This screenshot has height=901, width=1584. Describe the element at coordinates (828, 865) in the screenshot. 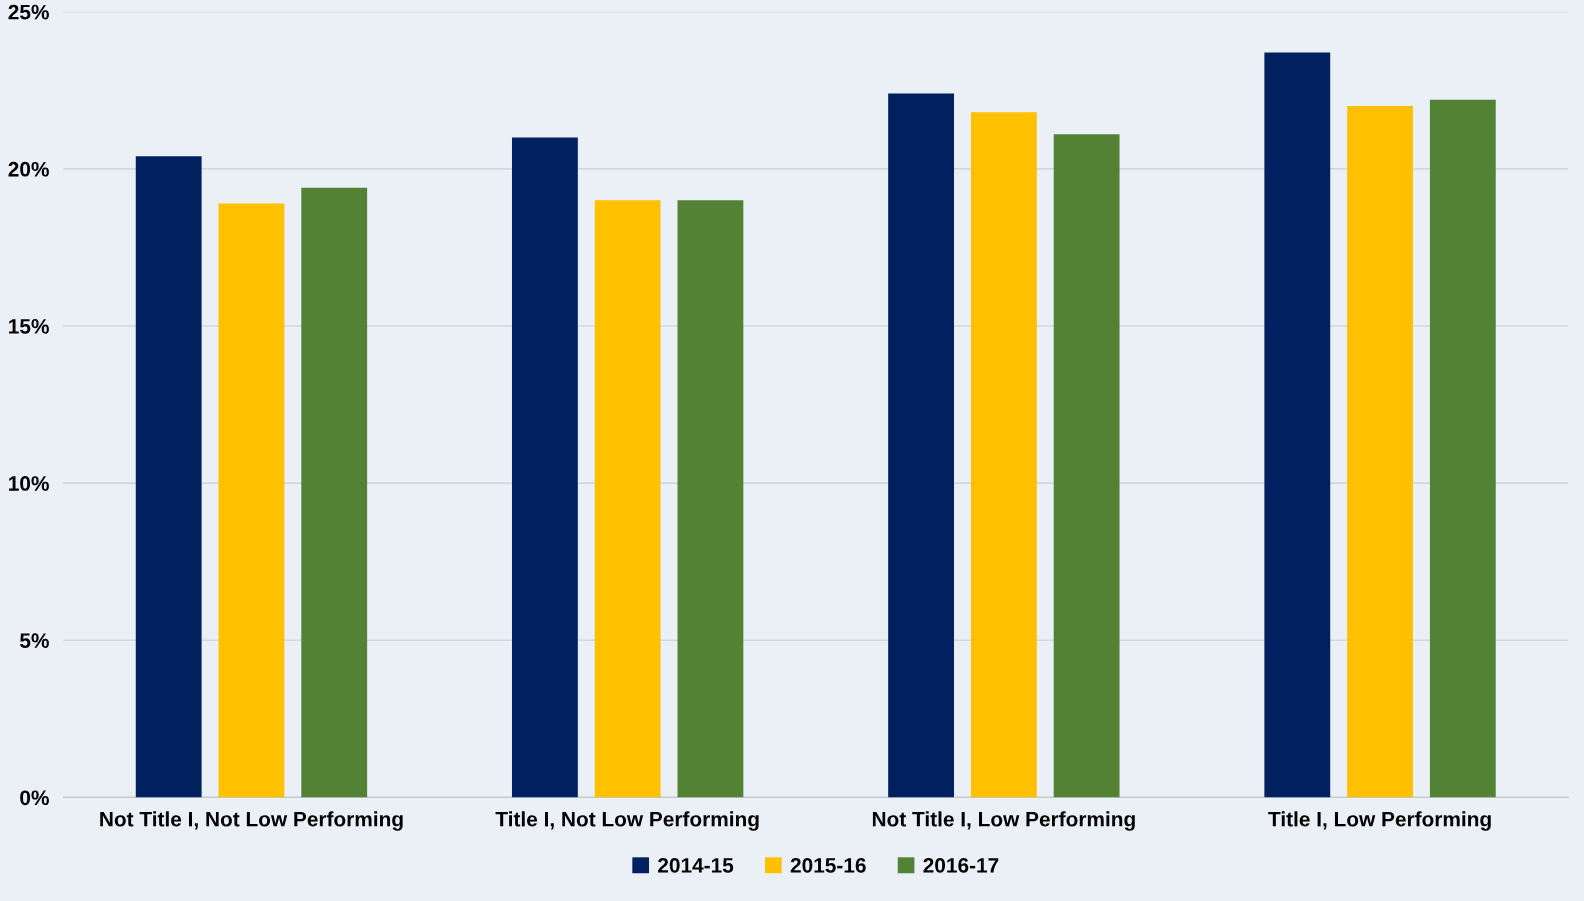

I see `legend-label: 2015-16` at that location.